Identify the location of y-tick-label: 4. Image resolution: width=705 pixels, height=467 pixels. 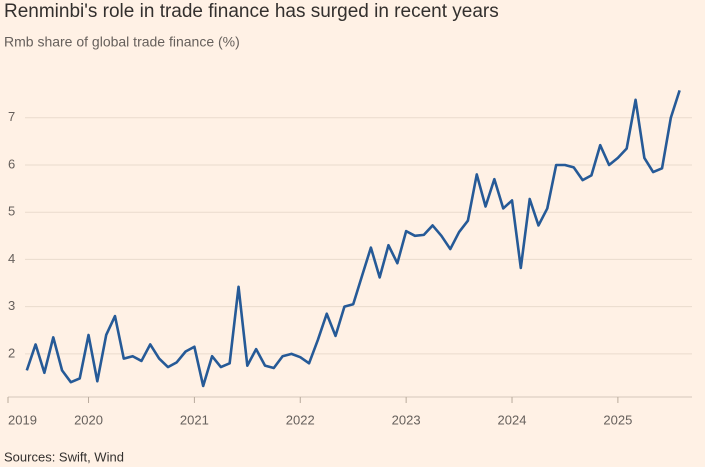
(11, 258).